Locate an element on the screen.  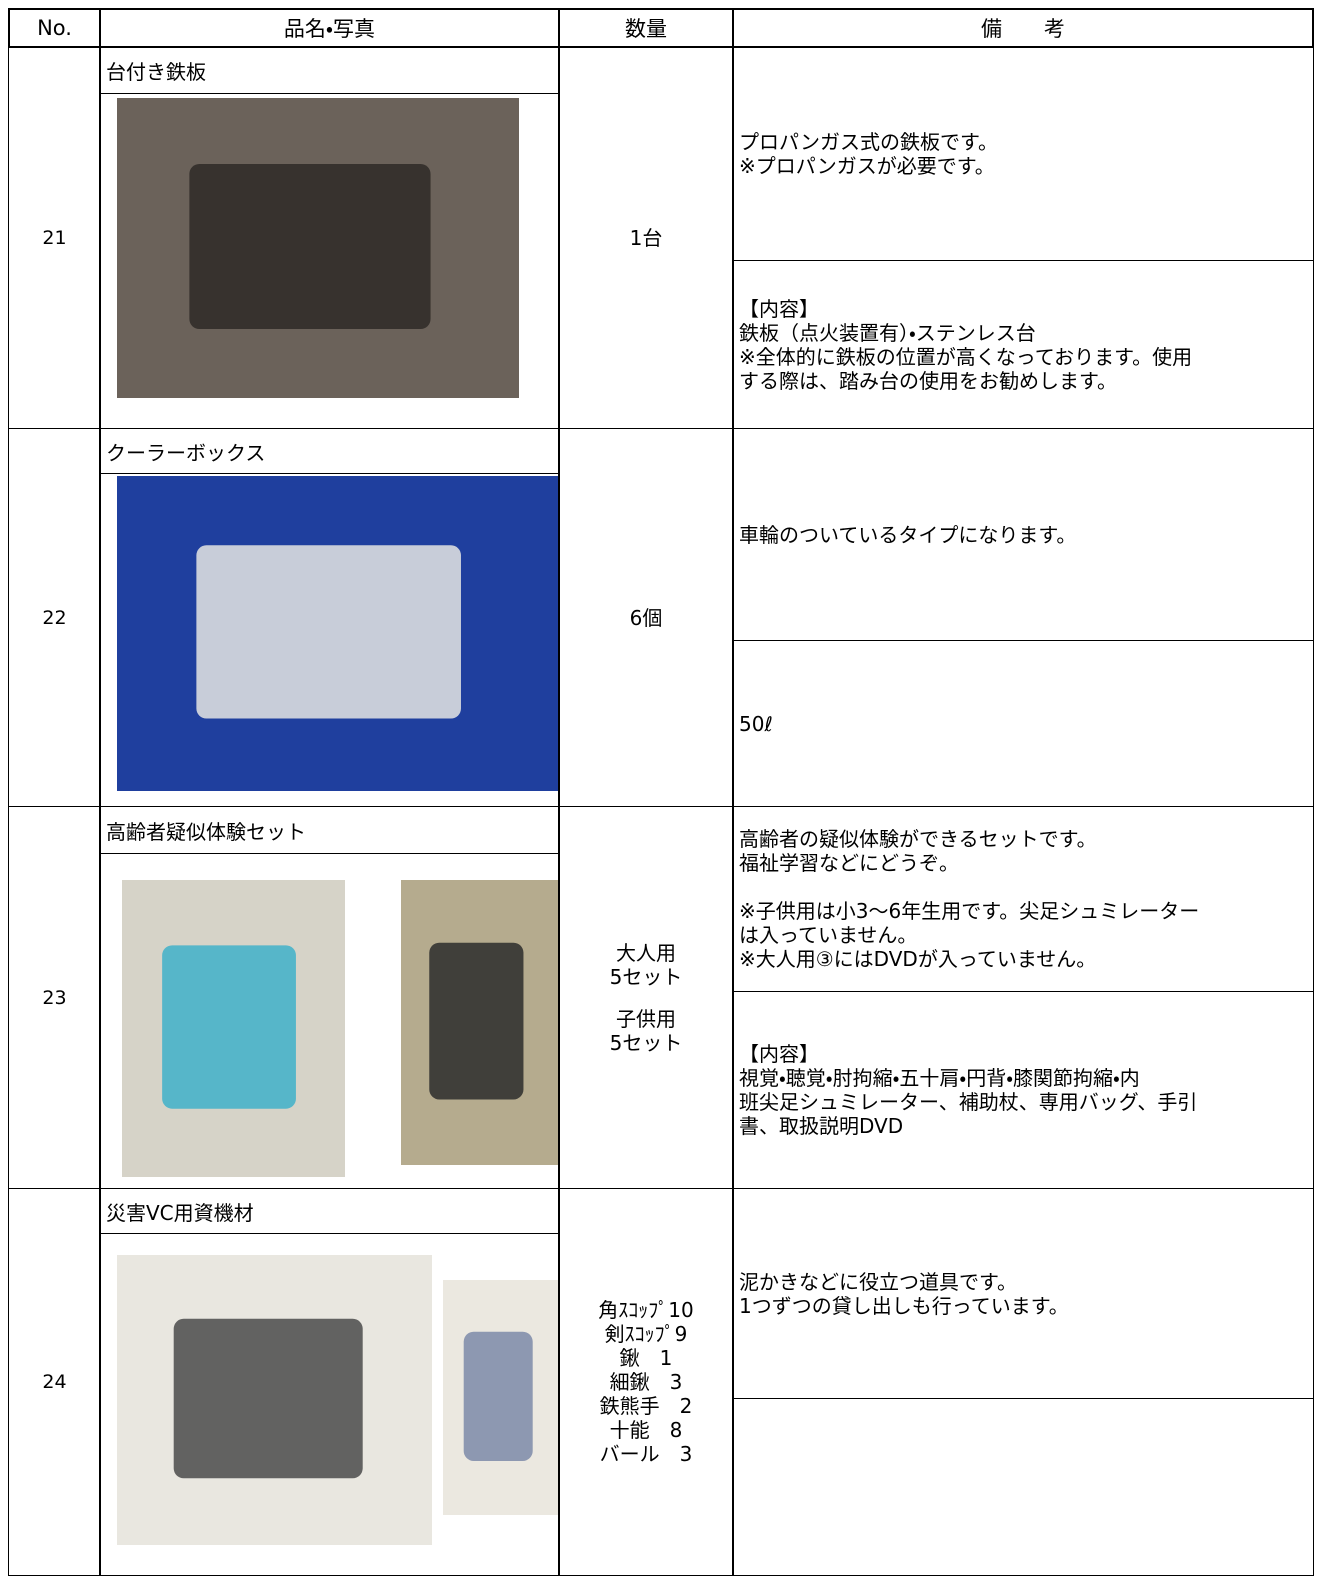
name-cell: 災害VC用資機材 is located at coordinates (329, 1211).